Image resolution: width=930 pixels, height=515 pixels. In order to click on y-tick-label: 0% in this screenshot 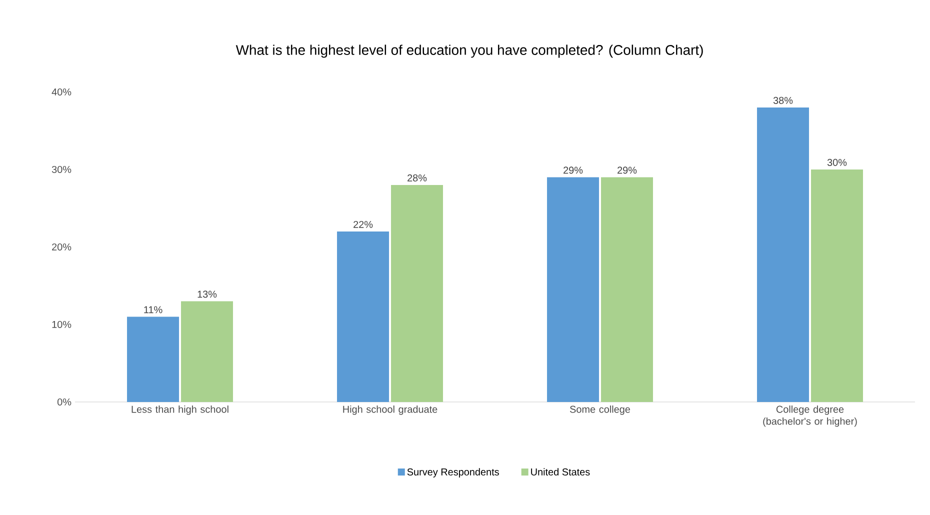, I will do `click(64, 402)`.